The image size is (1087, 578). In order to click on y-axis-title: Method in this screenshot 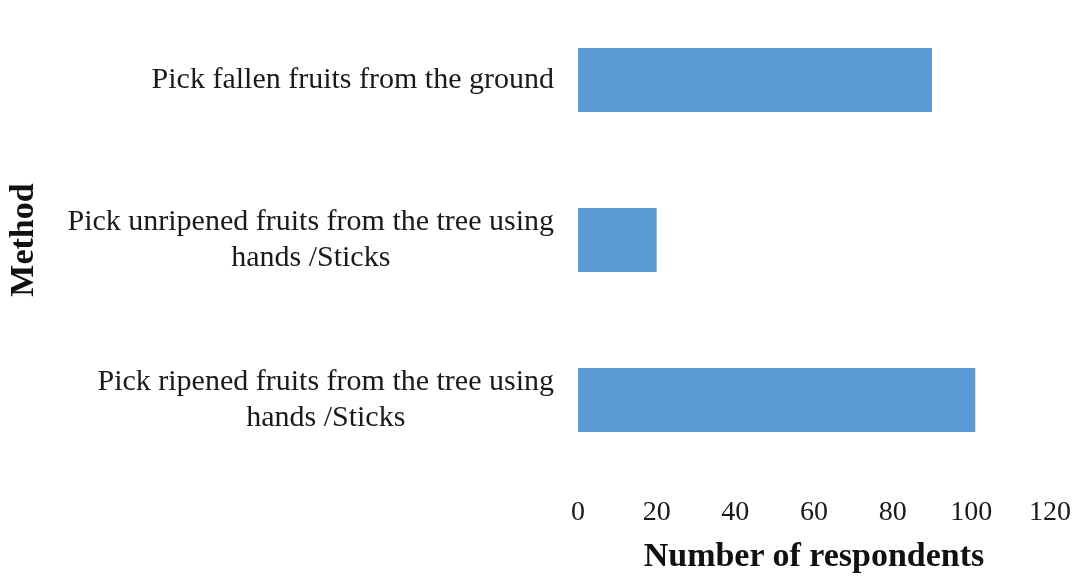, I will do `click(22, 240)`.